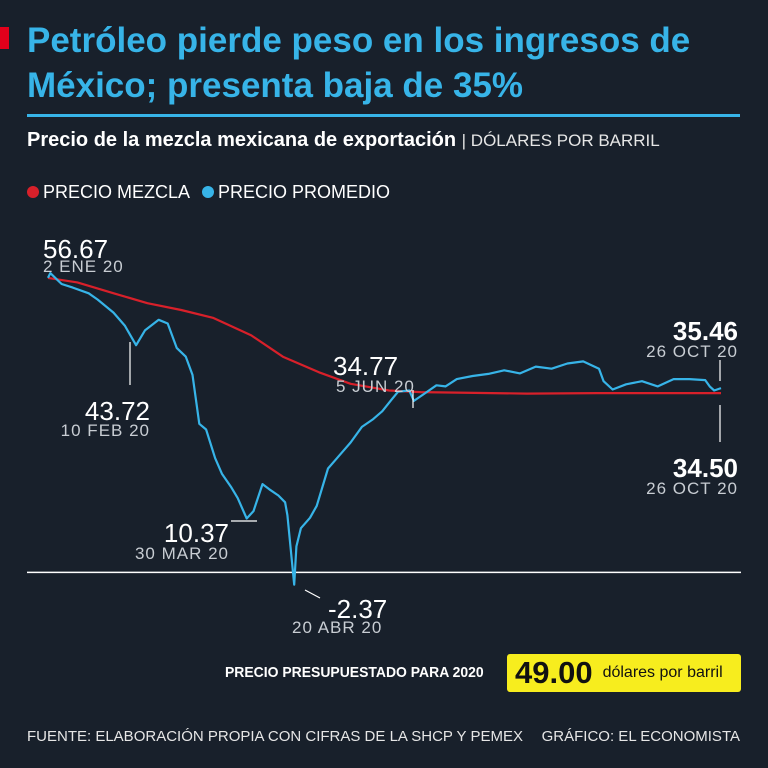  I want to click on annotation-value: 34.77, so click(365, 366).